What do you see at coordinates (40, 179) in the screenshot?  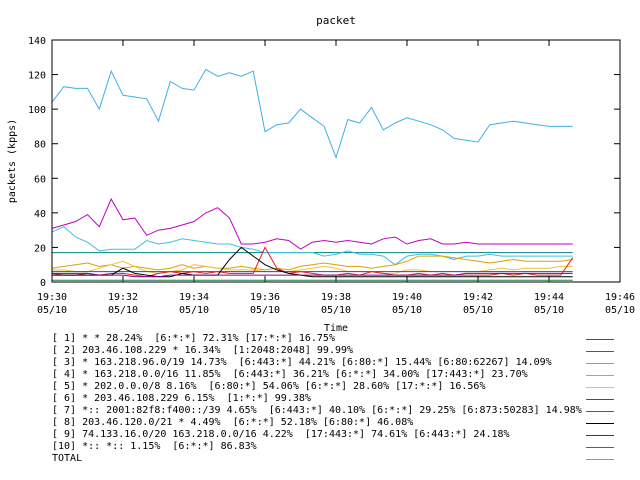 I see `y-tick-label: 60` at bounding box center [40, 179].